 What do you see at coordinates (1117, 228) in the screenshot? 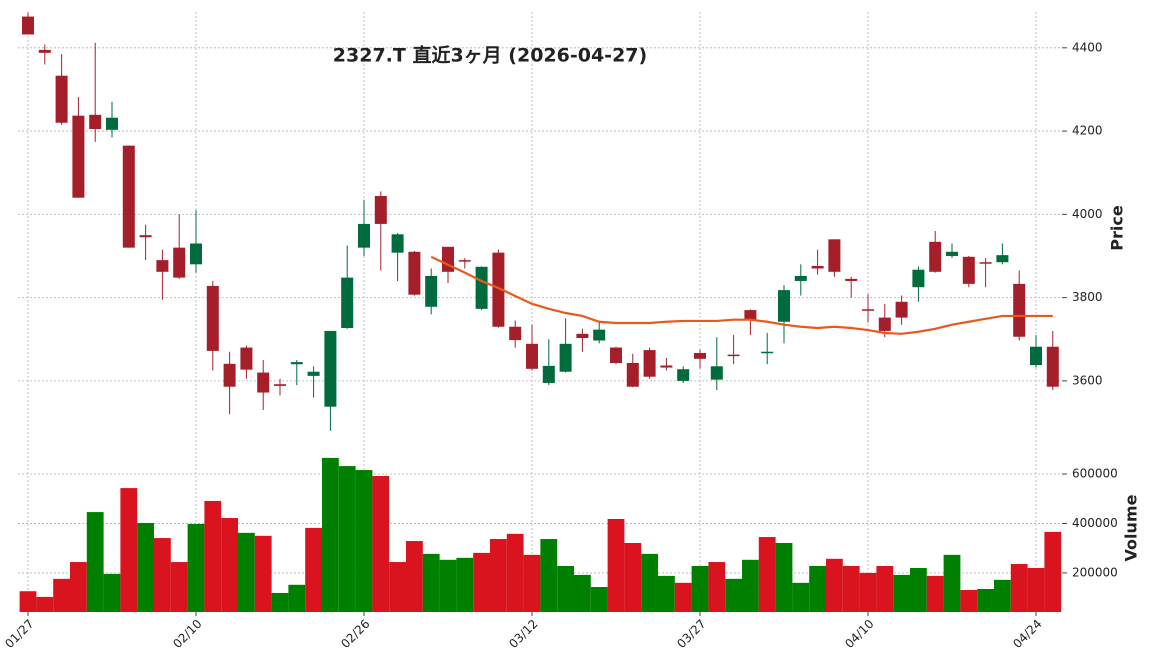
I see `price-axis-label: Price` at bounding box center [1117, 228].